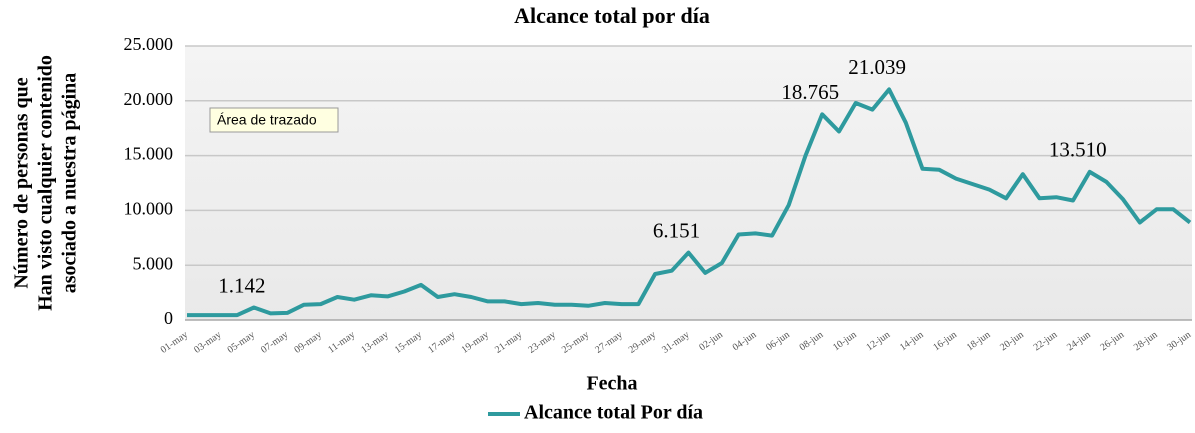 The image size is (1195, 433). What do you see at coordinates (979, 341) in the screenshot?
I see `x-tick-label: 18-jun` at bounding box center [979, 341].